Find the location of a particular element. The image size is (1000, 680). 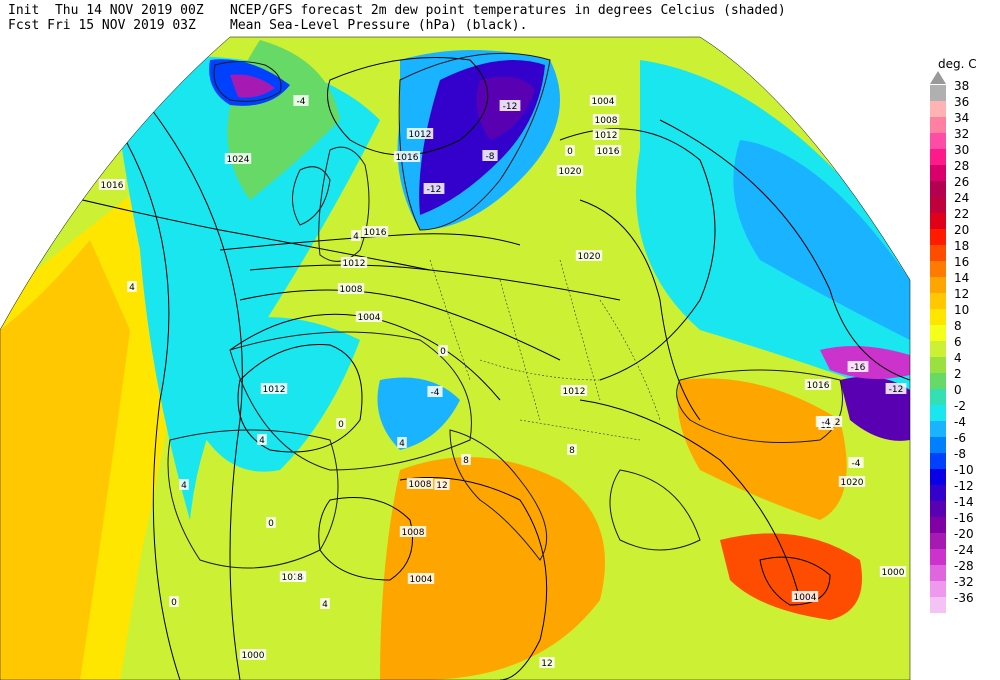

black-sea-coast is located at coordinates (759, 406).